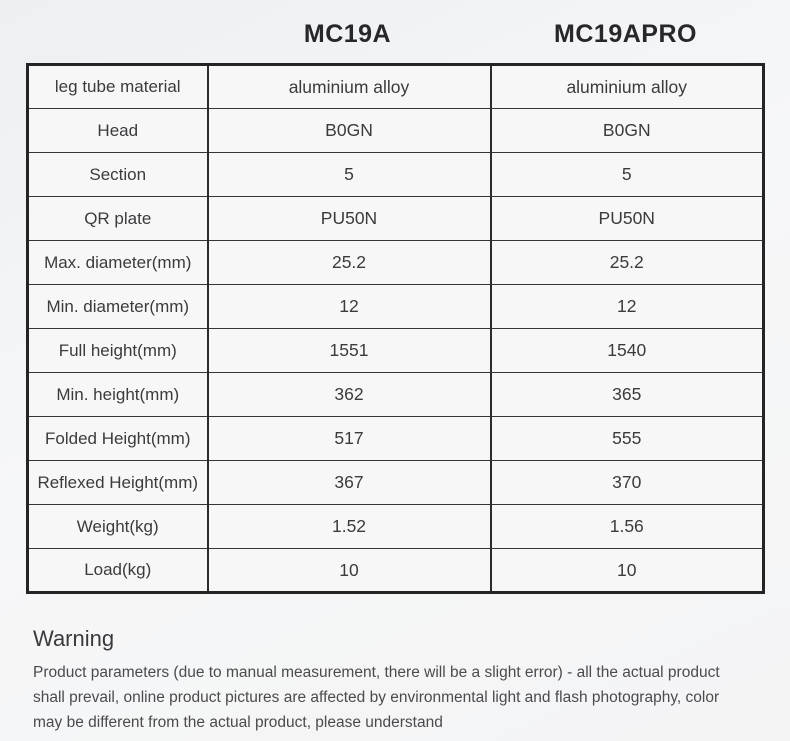 The height and width of the screenshot is (741, 790). Describe the element at coordinates (626, 130) in the screenshot. I see `spec-value-mc19apro: B0GN` at that location.